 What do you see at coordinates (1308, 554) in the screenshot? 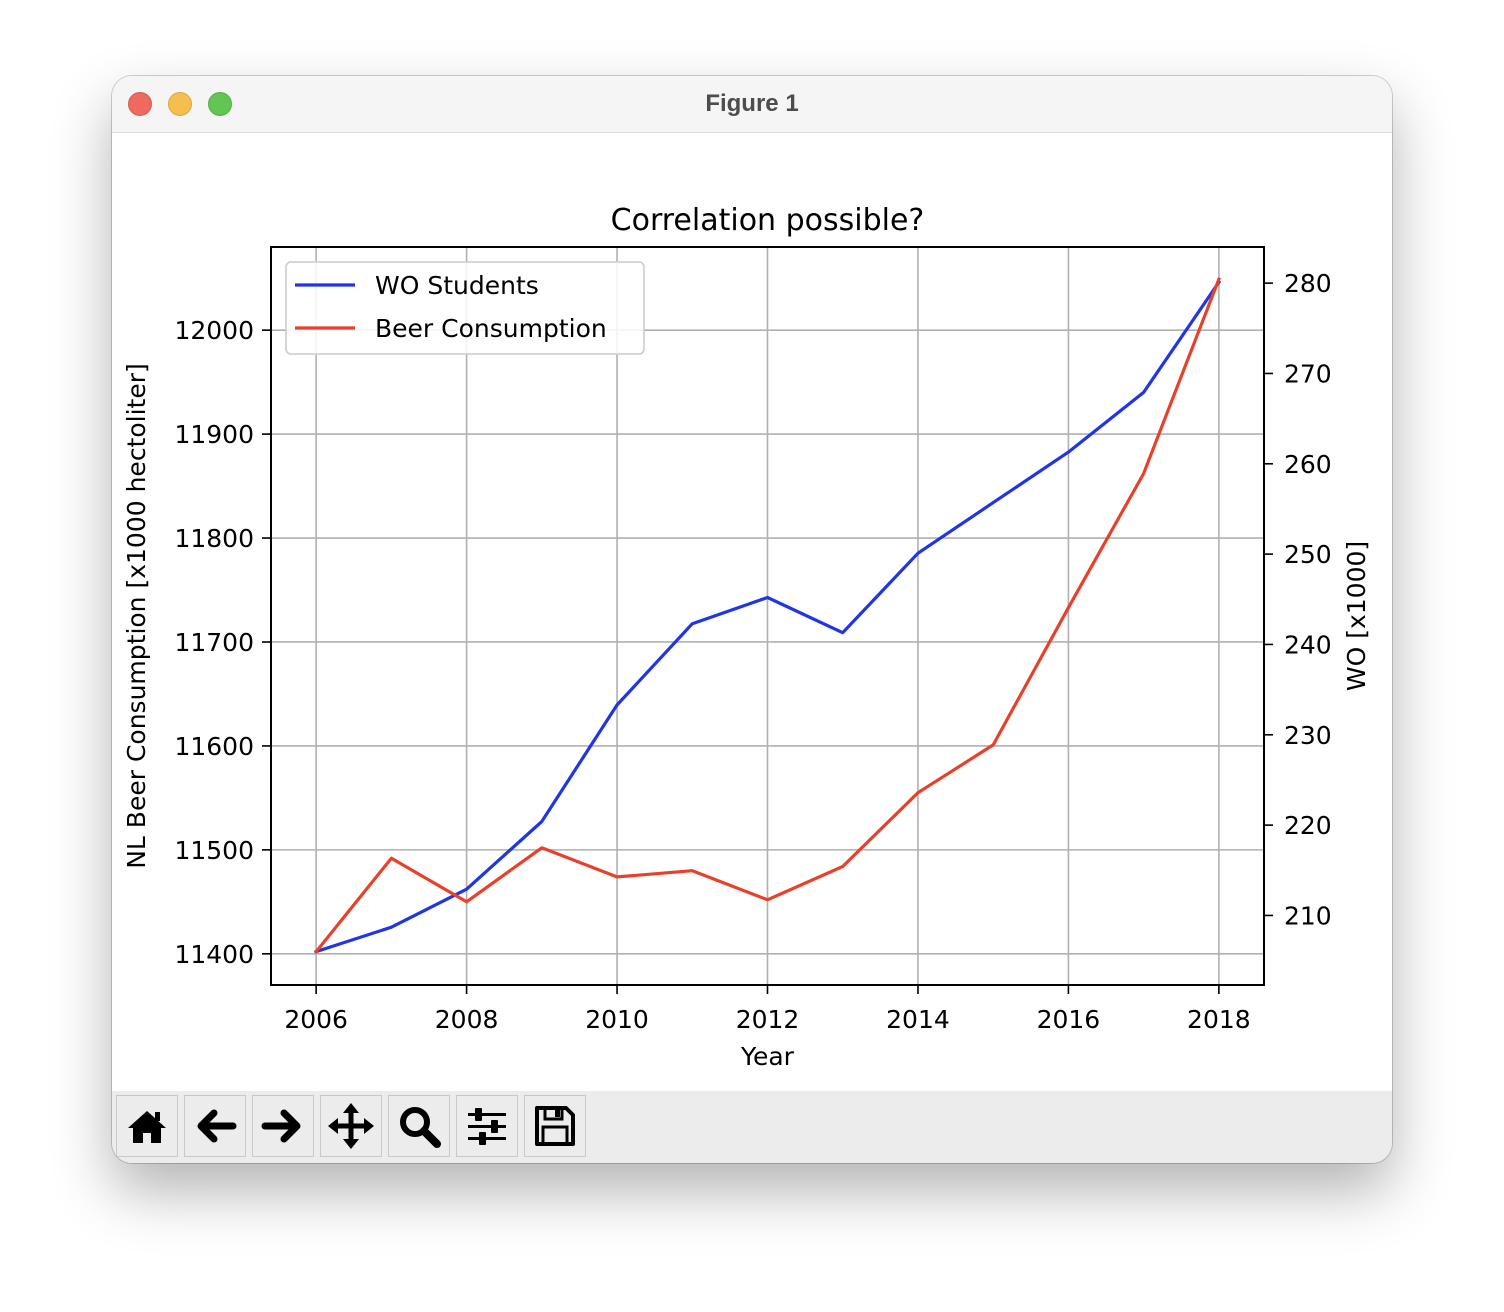
I see `y-right-tick-label: 250` at bounding box center [1308, 554].